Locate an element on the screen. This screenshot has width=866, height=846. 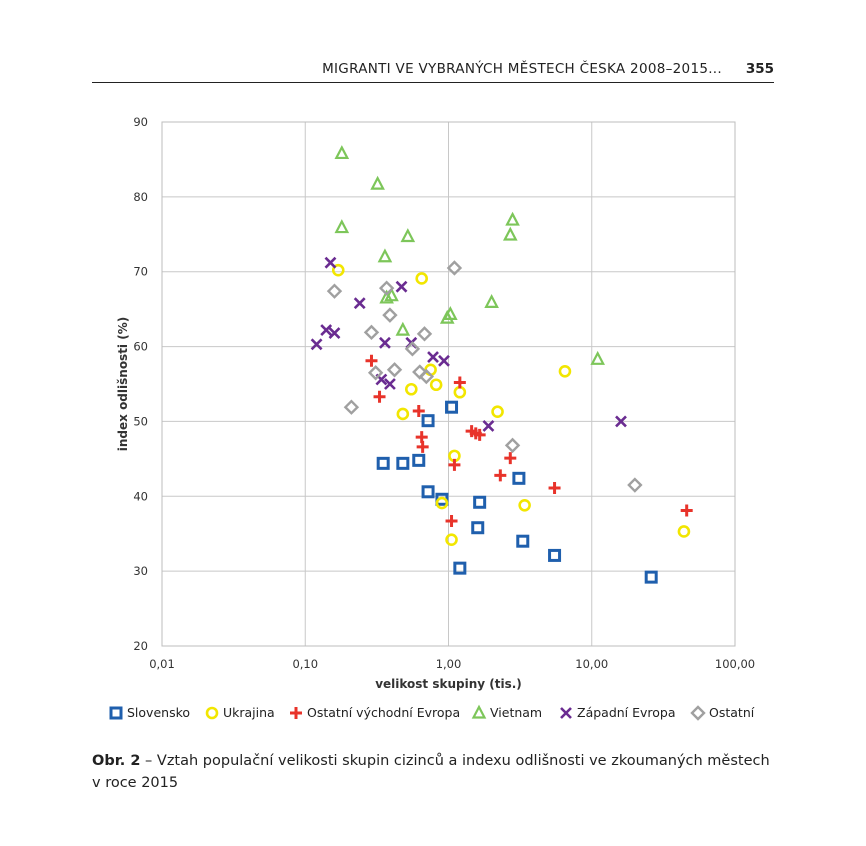
y-tick-label: 20 is located at coordinates (140, 646).